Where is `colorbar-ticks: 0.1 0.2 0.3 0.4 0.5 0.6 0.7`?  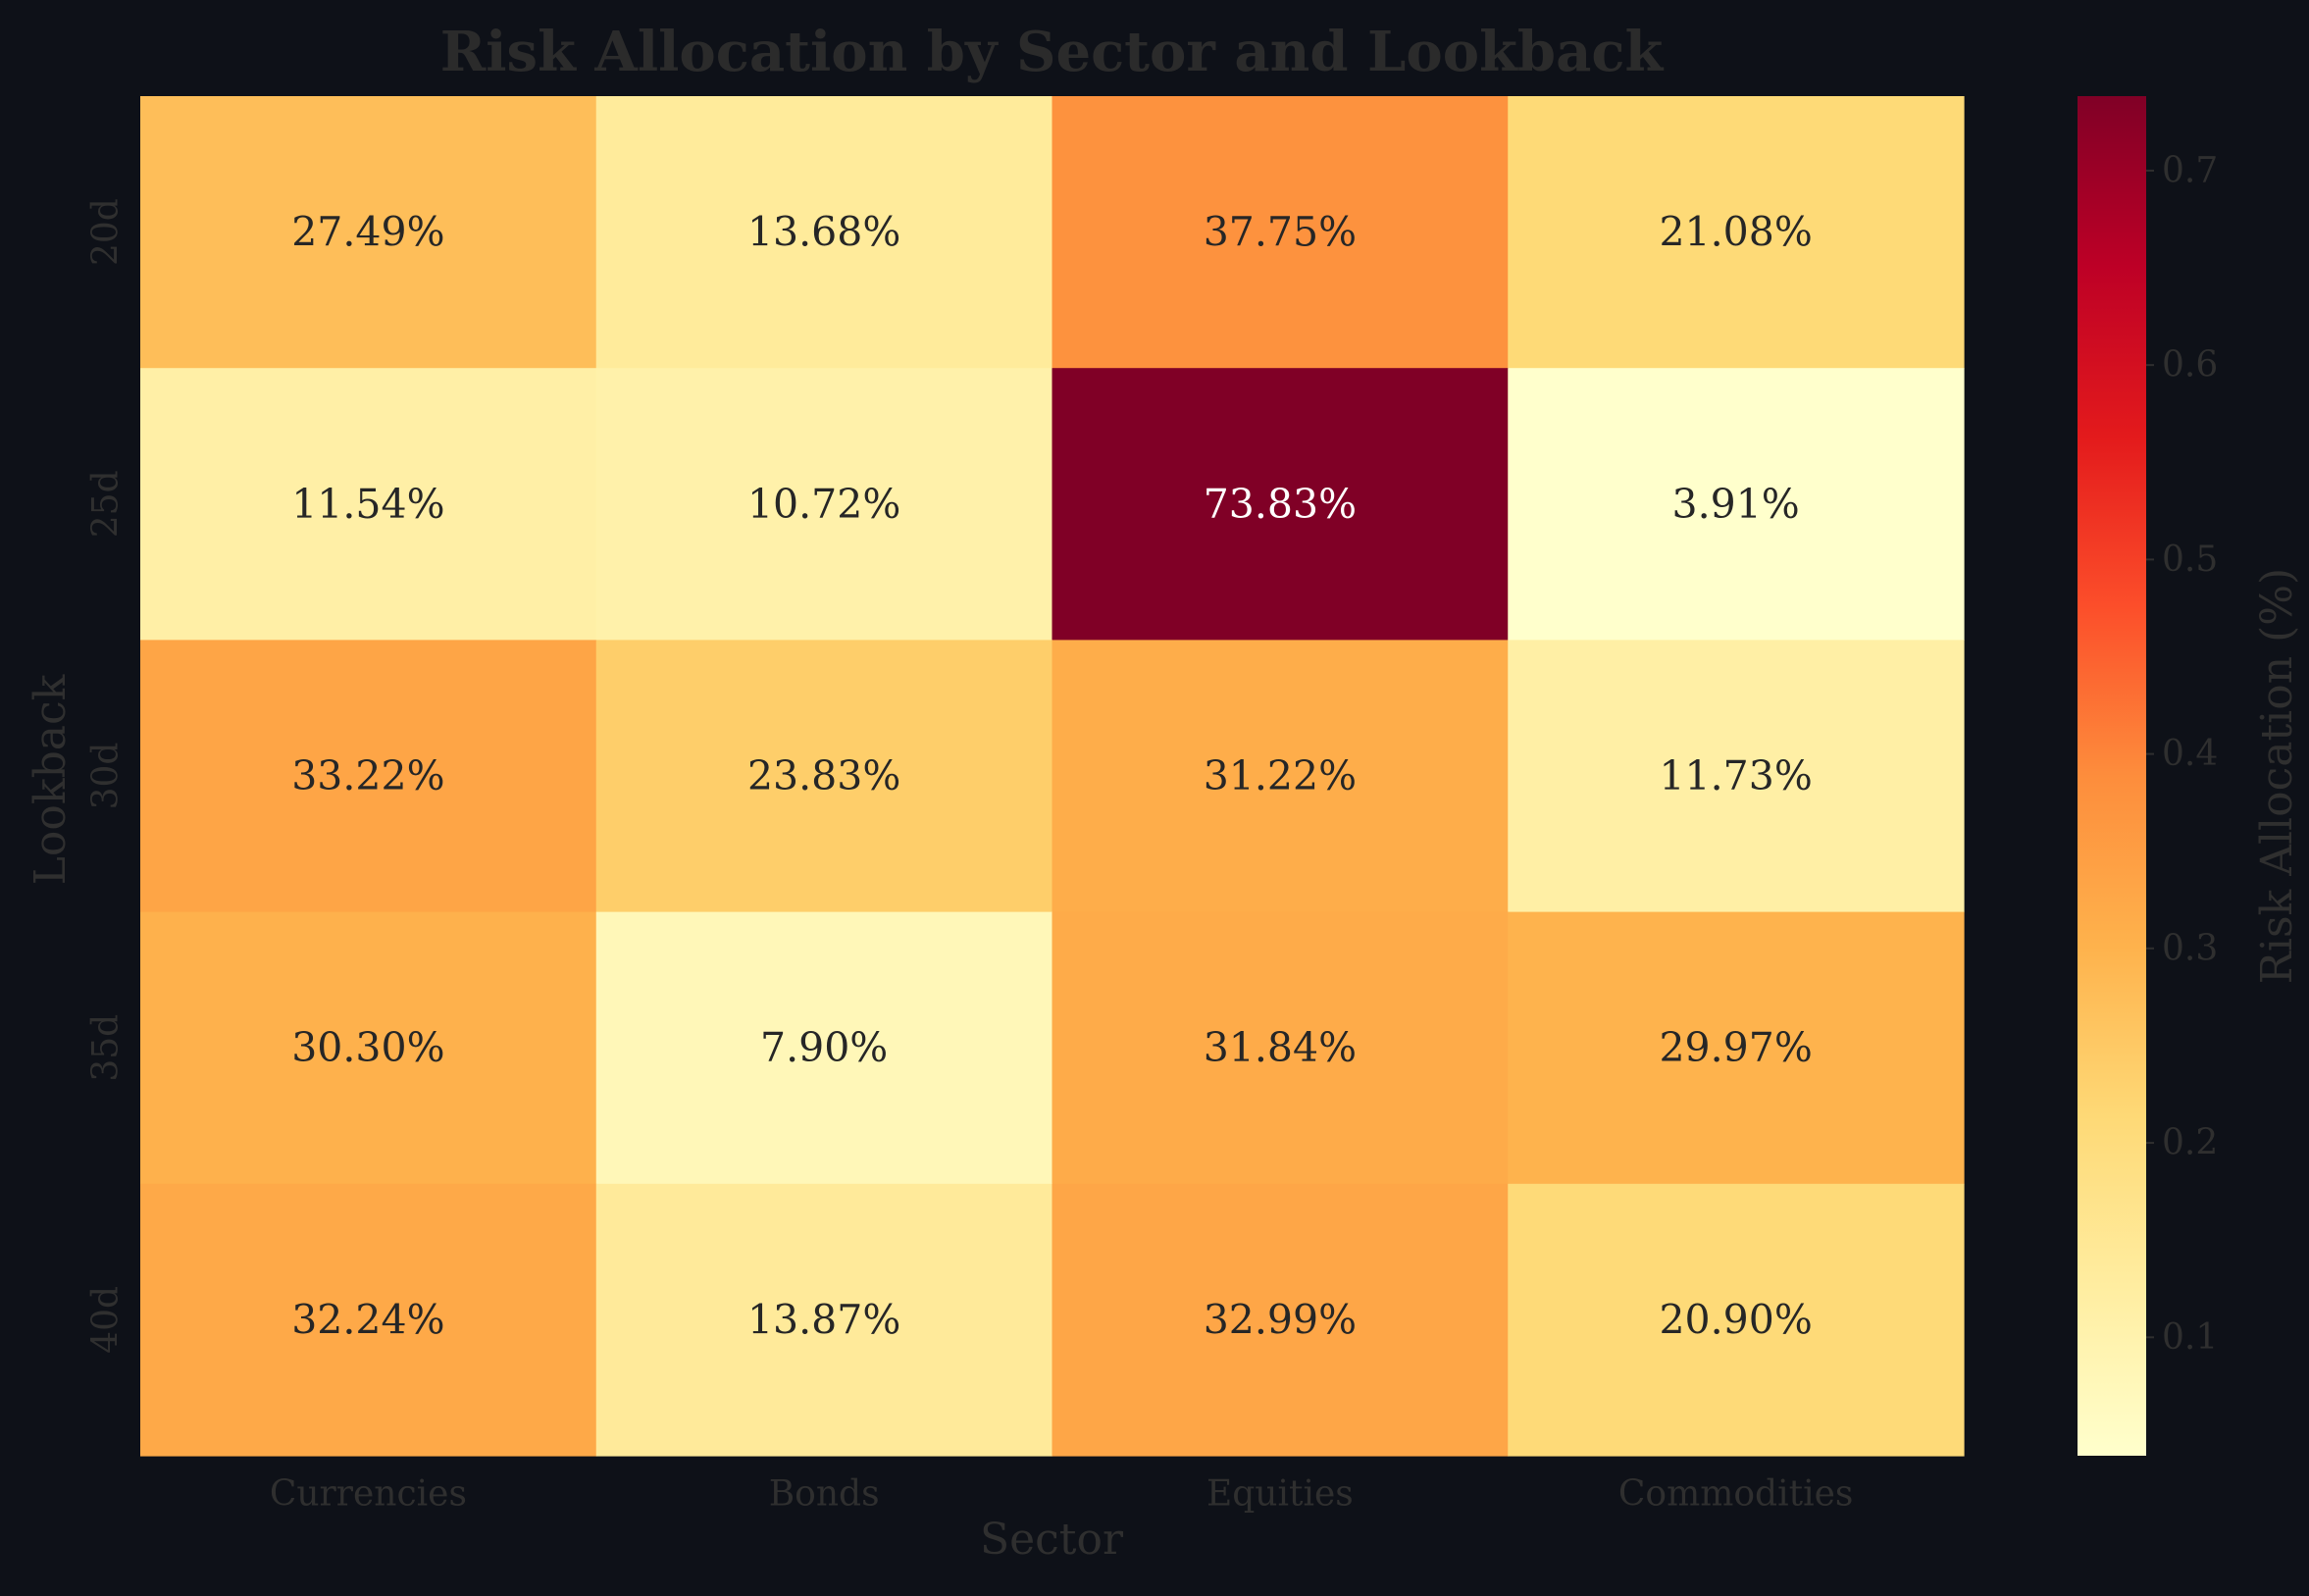 colorbar-ticks: 0.1 0.2 0.3 0.4 0.5 0.6 0.7 is located at coordinates (2182, 754).